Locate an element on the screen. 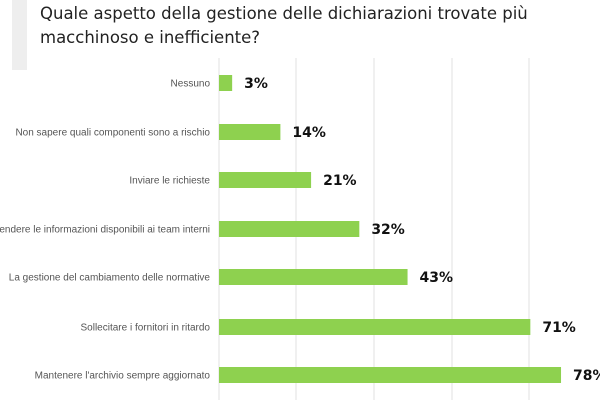  value-label: 78% is located at coordinates (586, 376).